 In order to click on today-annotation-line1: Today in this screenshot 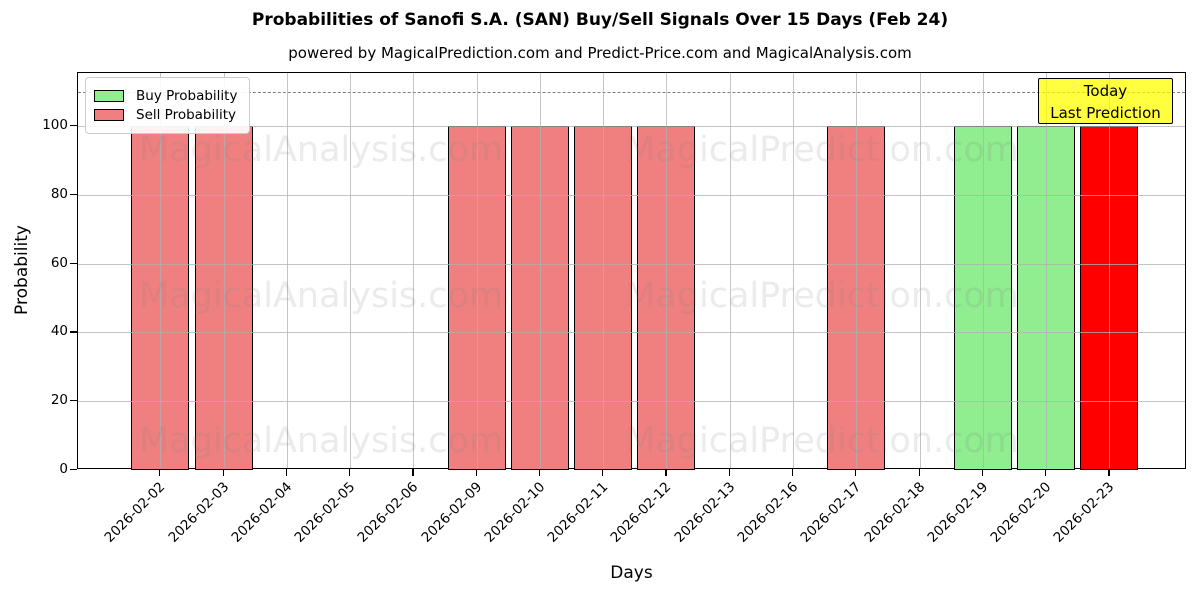, I will do `click(1105, 91)`.